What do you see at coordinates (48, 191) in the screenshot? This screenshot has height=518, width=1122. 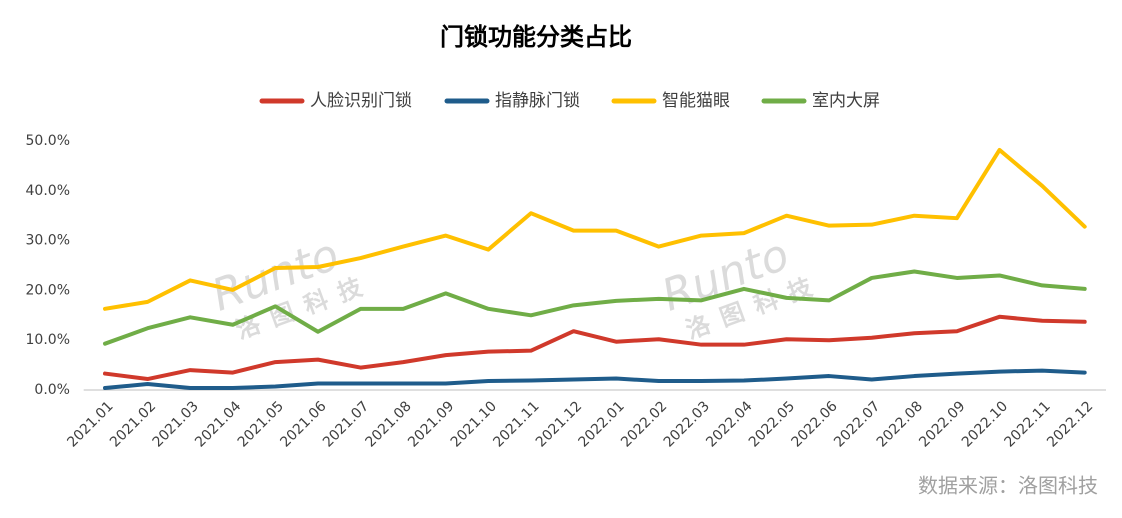 I see `y-tick-label: 40.0%` at bounding box center [48, 191].